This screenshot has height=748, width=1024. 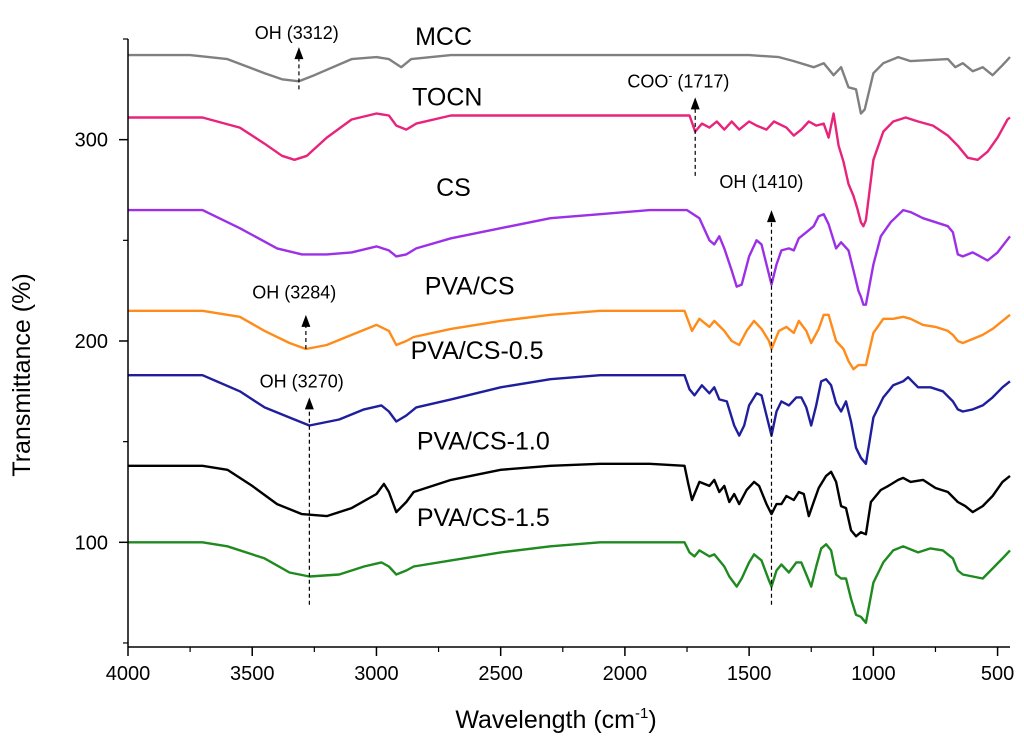 I want to click on x-tick-label: 1000, so click(x=873, y=674).